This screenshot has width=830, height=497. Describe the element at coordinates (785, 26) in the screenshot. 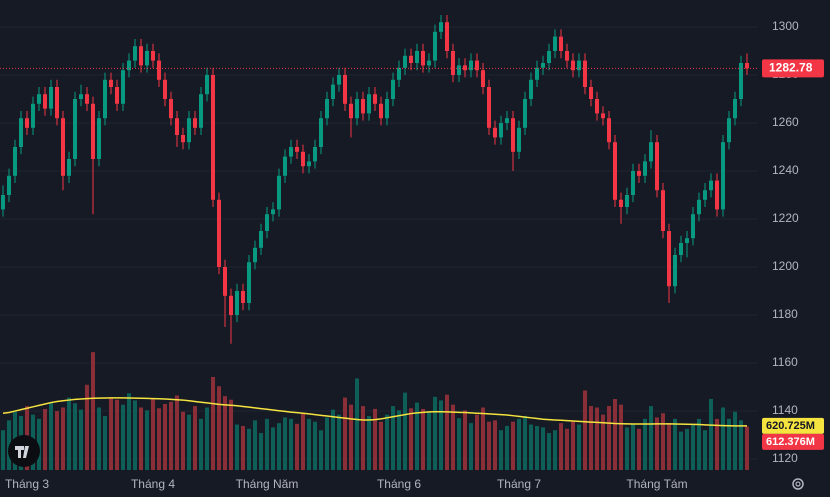

I see `y-tick-label: 1300` at that location.